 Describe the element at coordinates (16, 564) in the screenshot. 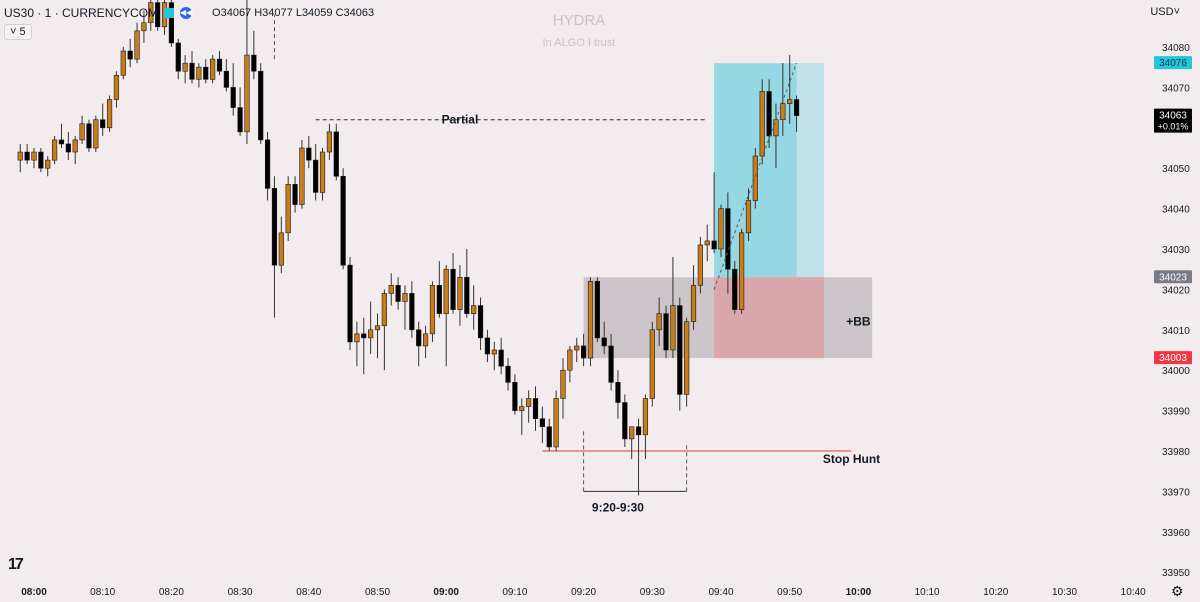

I see `tradingview-logo-icon: 17` at that location.